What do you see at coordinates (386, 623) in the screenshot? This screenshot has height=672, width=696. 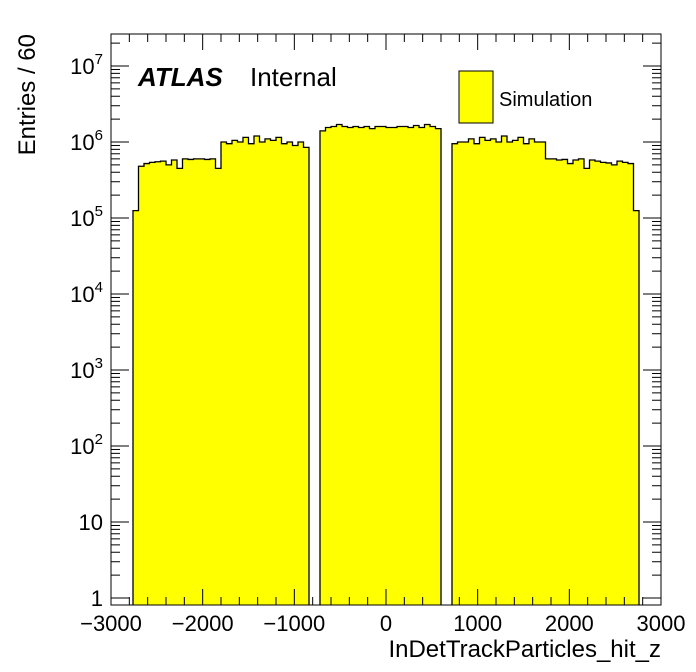 I see `x-tick-label: 0` at bounding box center [386, 623].